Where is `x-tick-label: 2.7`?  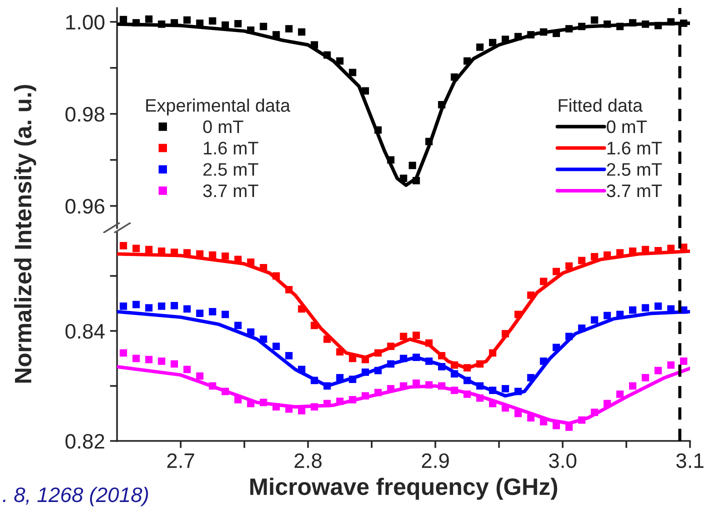
x-tick-label: 2.7 is located at coordinates (180, 460).